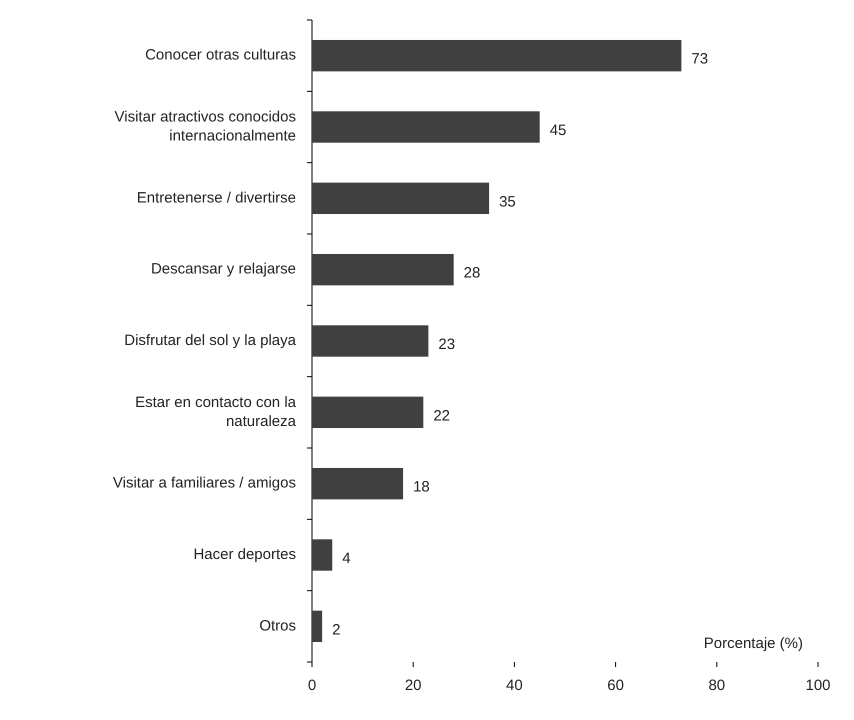  What do you see at coordinates (312, 685) in the screenshot?
I see `x-tick-label: 0` at bounding box center [312, 685].